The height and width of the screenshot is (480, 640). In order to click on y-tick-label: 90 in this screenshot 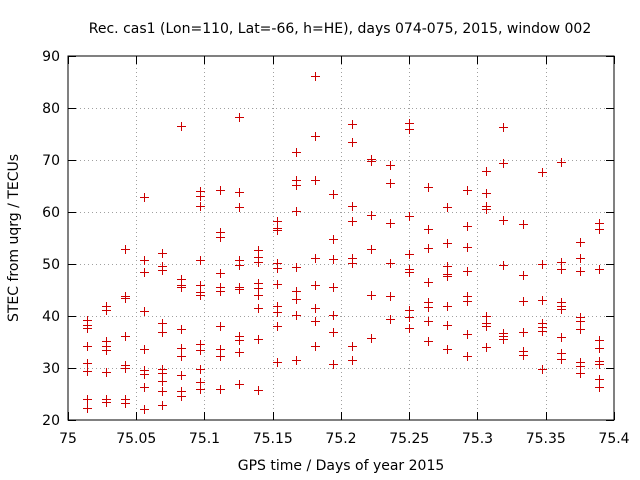, I will do `click(51, 57)`.